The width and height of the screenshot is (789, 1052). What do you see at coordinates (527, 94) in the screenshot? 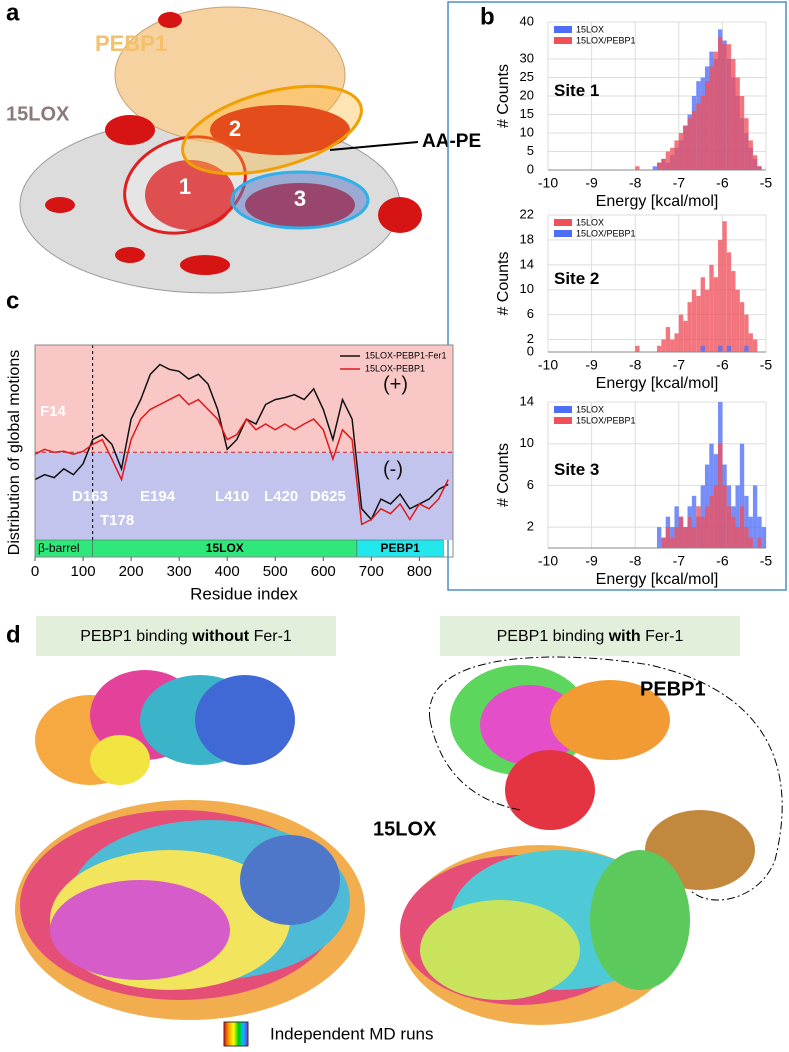
I see `y-tick-label: 20` at bounding box center [527, 94].